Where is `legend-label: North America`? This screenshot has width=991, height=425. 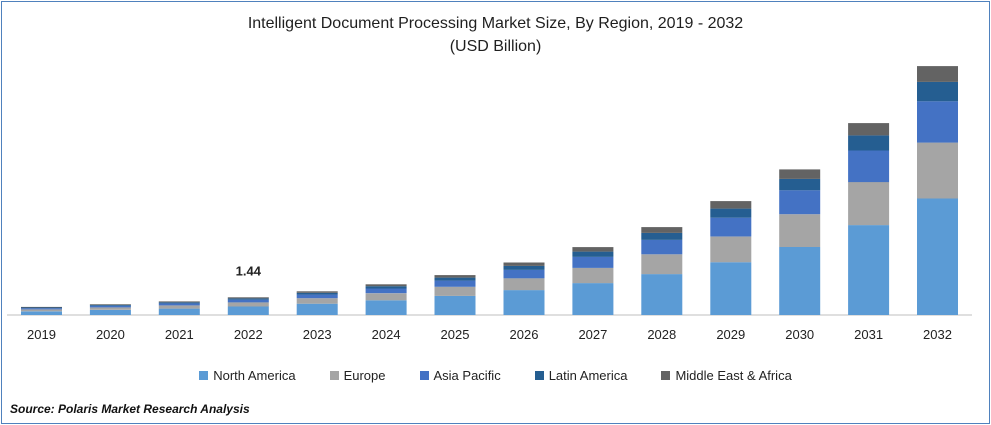
legend-label: North America is located at coordinates (254, 375).